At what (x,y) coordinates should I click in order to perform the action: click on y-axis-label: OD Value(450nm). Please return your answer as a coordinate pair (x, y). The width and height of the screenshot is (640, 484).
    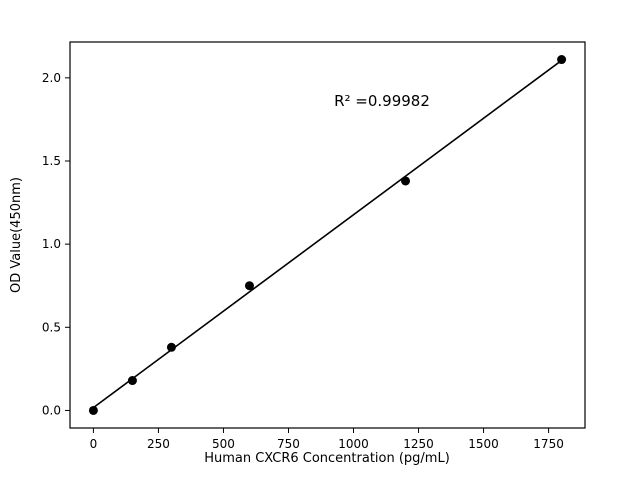
    Looking at the image, I should click on (16, 235).